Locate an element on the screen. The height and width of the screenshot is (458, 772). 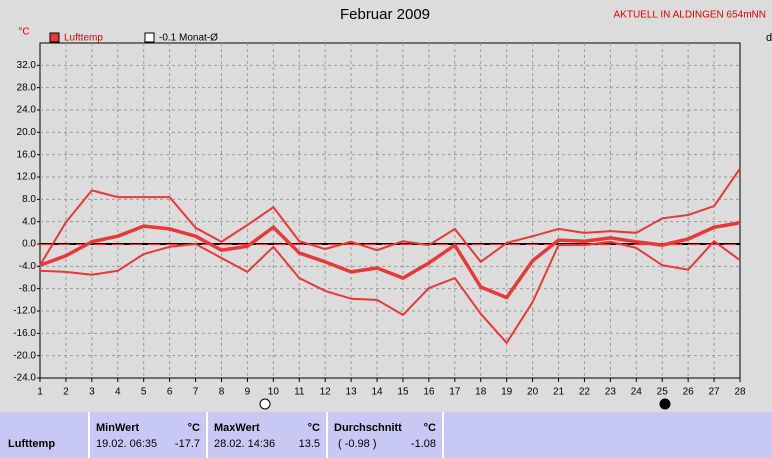
empty-cell is located at coordinates (607, 435).